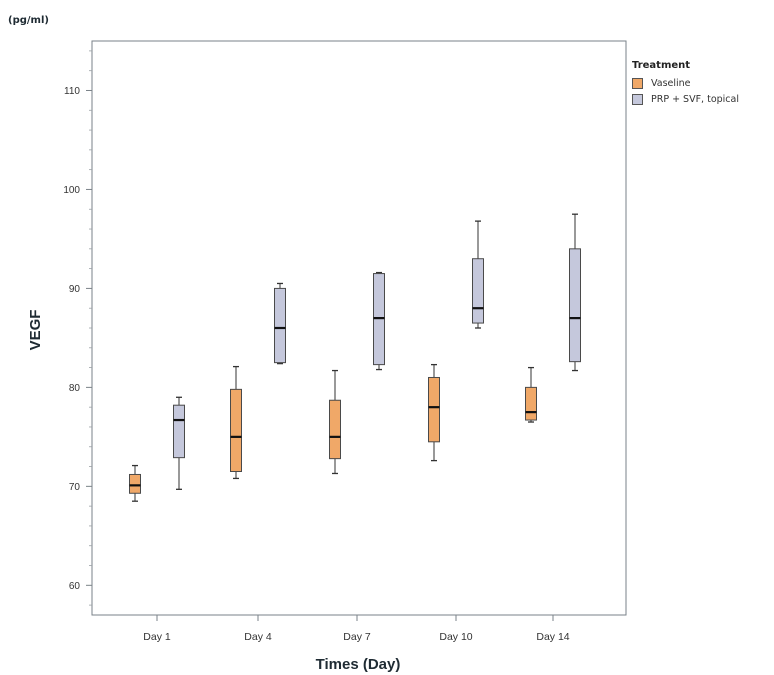  Describe the element at coordinates (75, 388) in the screenshot. I see `y-tick-label: 80` at that location.